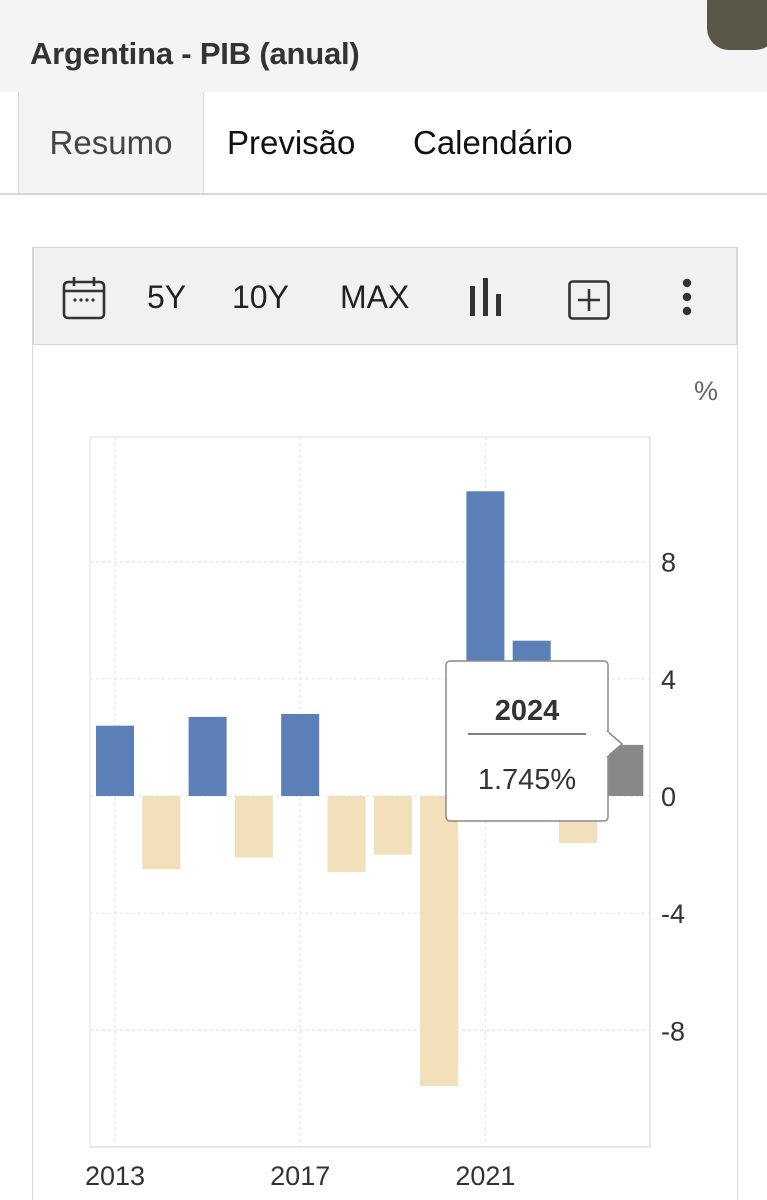 This screenshot has width=767, height=1200. I want to click on bar-2015, so click(207, 756).